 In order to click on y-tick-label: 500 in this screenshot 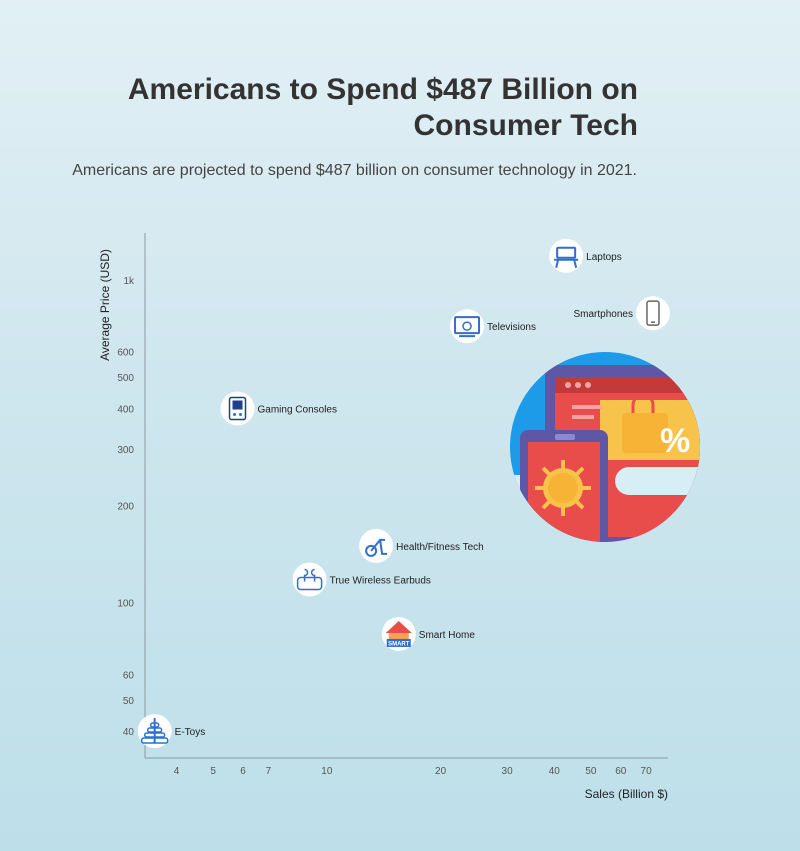, I will do `click(125, 378)`.